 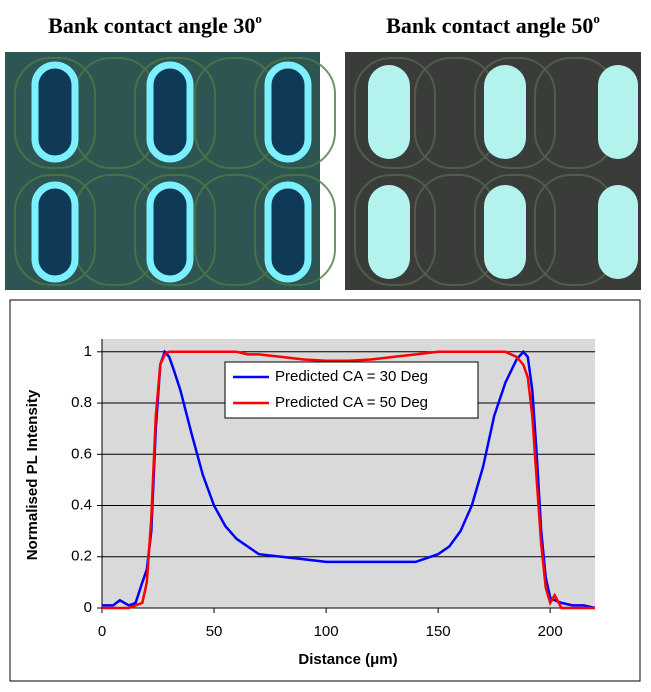 What do you see at coordinates (550, 631) in the screenshot?
I see `x-tick-label: 200` at bounding box center [550, 631].